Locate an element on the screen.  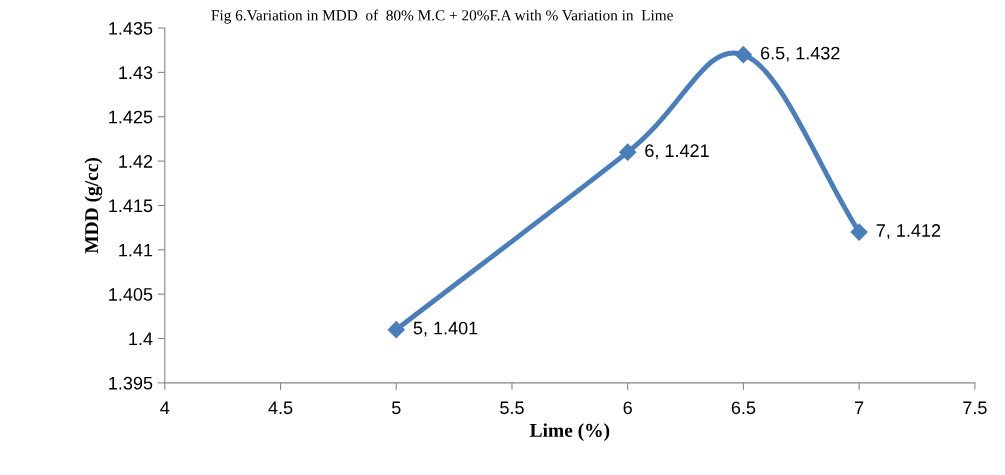
x-tick-label: 7 is located at coordinates (859, 407).